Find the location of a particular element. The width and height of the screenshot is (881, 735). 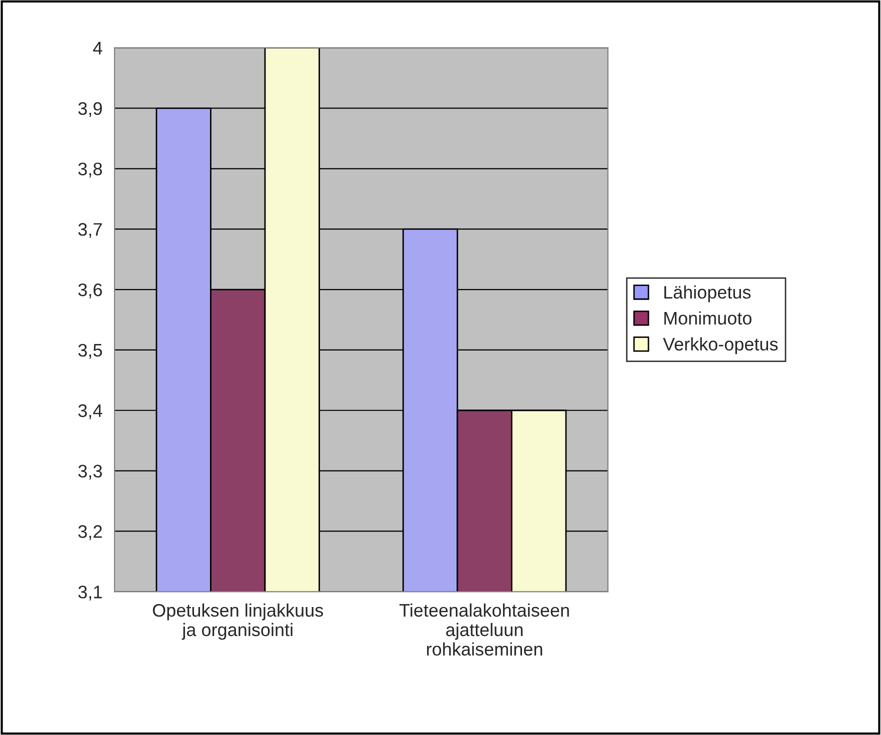

x-tick-label: Tieteenalakohtaiseen ajatteluun rohkaiseminen is located at coordinates (484, 629).